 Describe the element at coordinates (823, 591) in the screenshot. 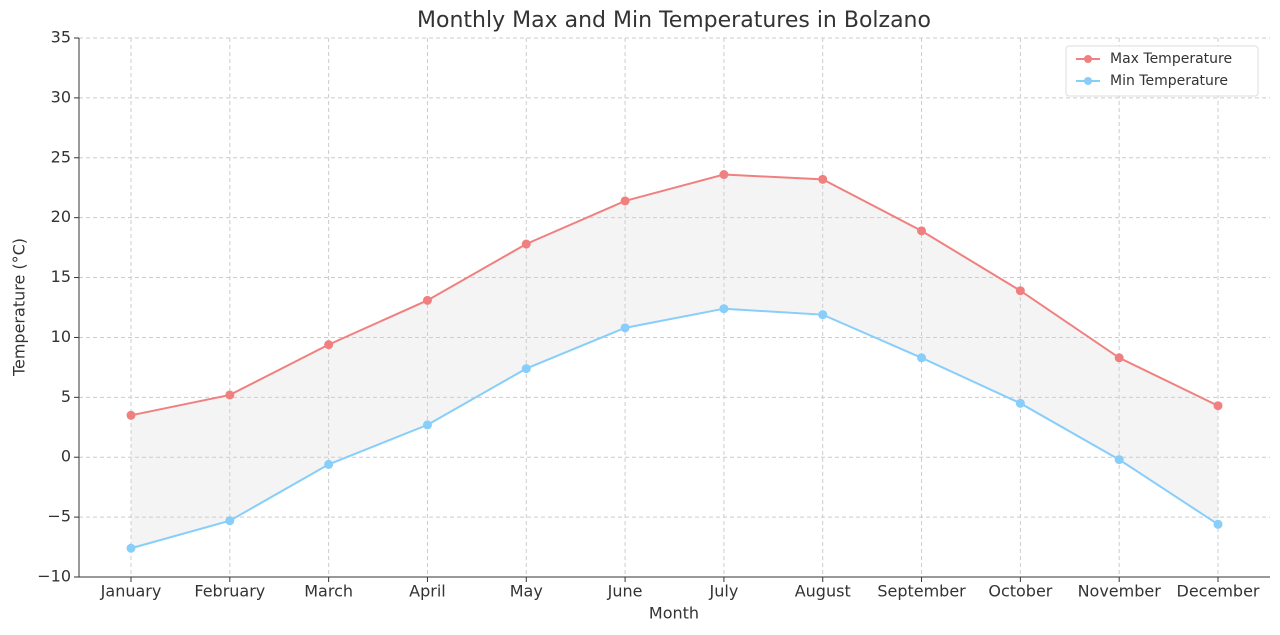

I see `x-tick-label: August` at that location.